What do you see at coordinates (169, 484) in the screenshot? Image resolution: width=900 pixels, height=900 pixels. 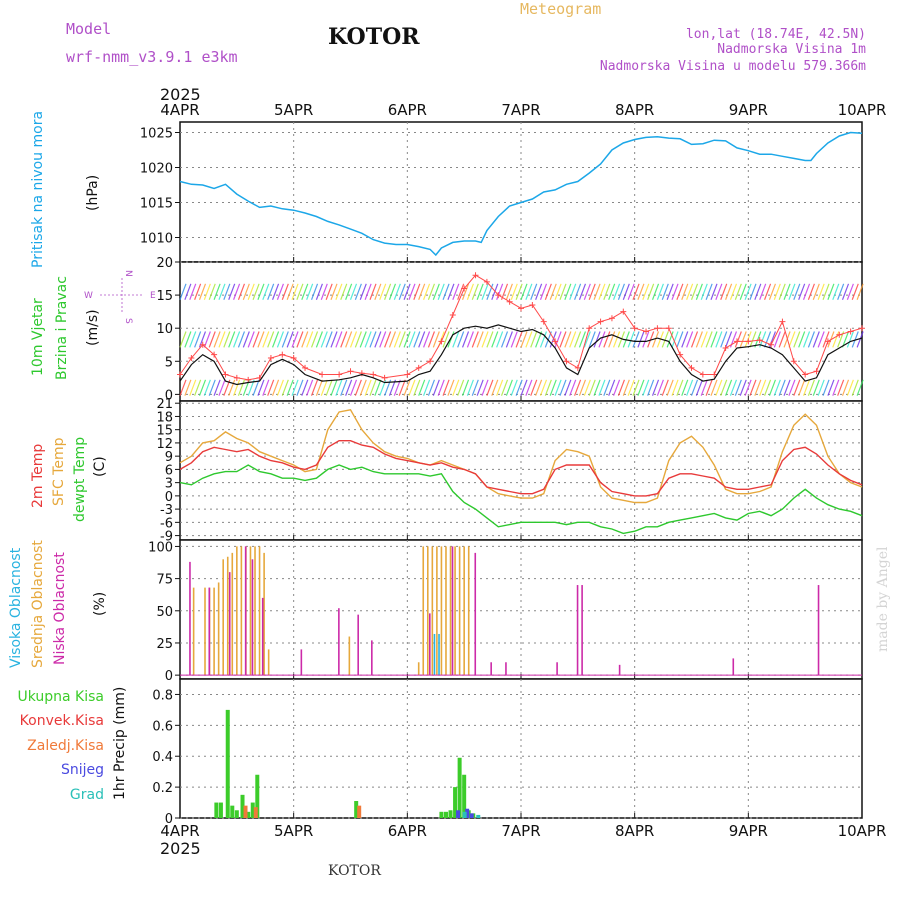 I see `y-tick-label: 3` at bounding box center [169, 484].